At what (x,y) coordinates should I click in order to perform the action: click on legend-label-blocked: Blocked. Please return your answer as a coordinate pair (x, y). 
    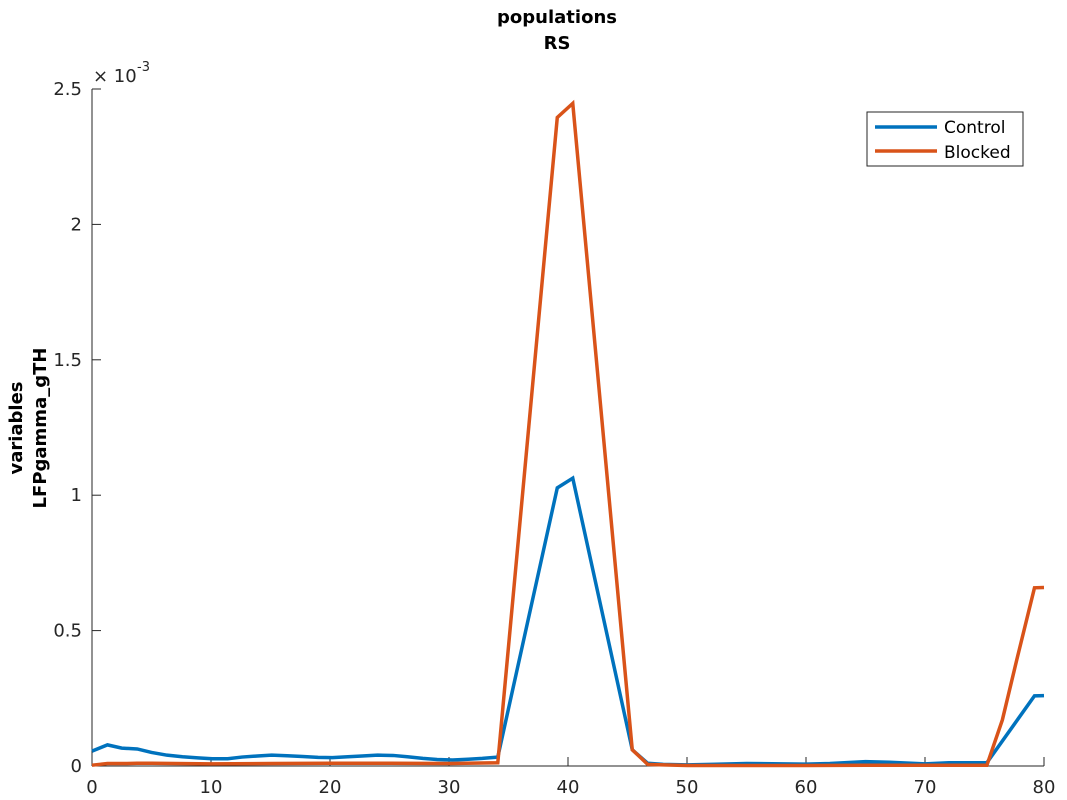
    Looking at the image, I should click on (977, 153).